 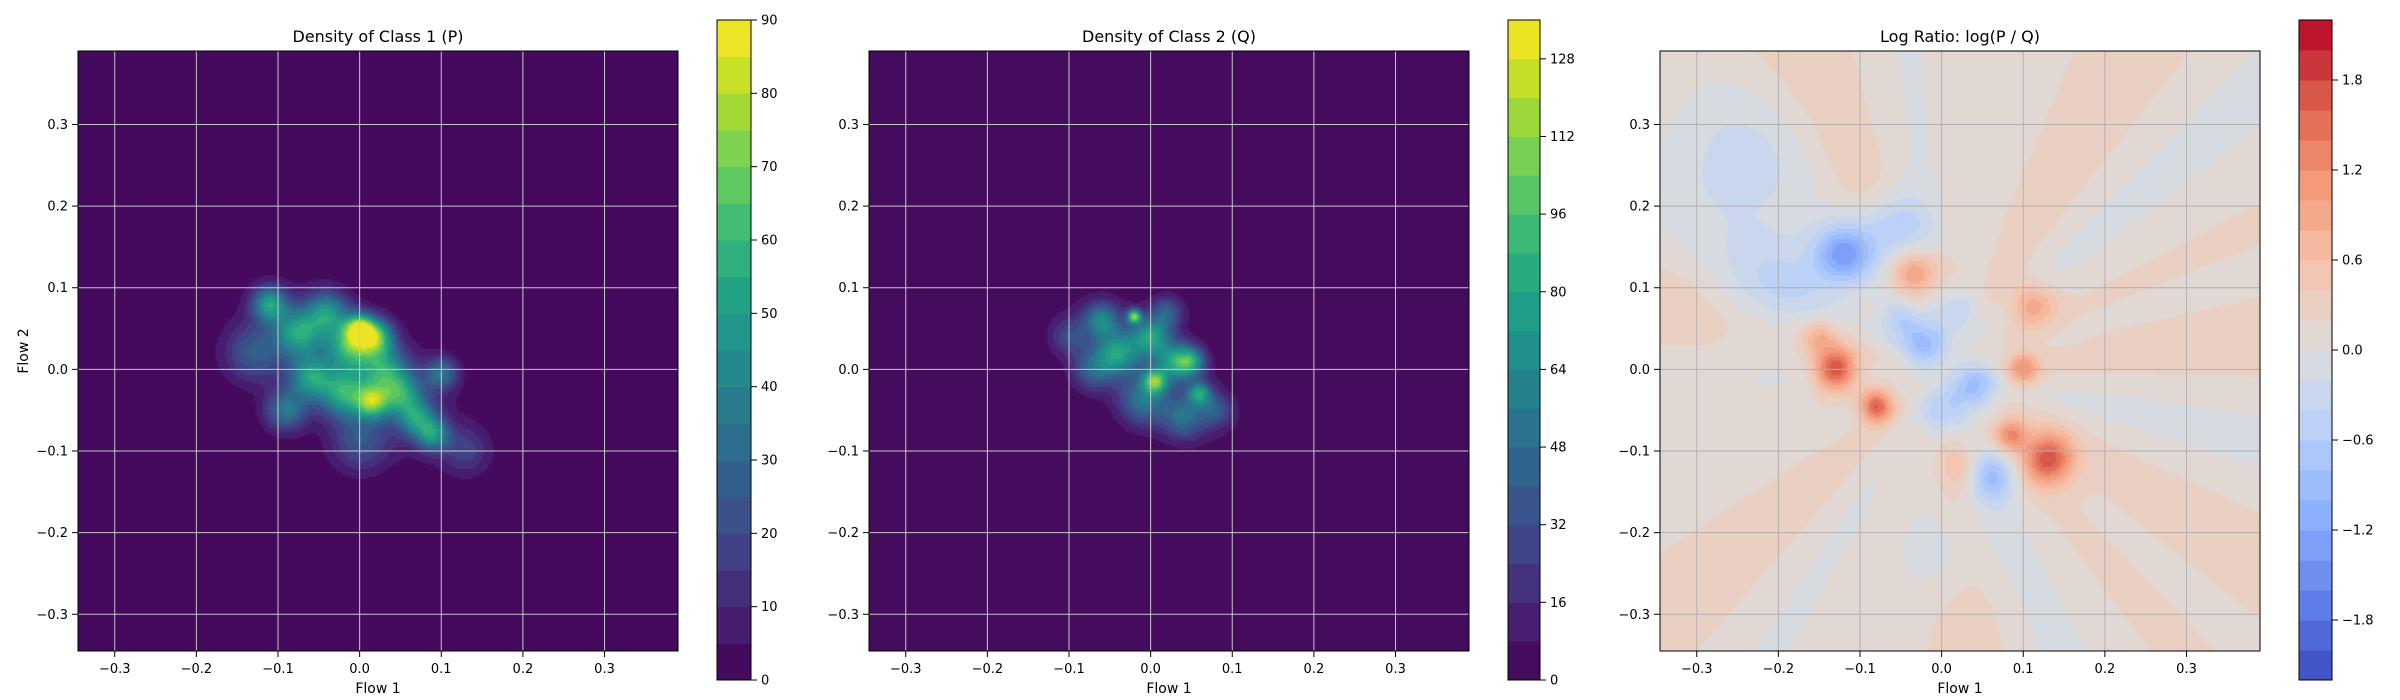 What do you see at coordinates (52, 533) in the screenshot?
I see `y-tick-label: −0.2` at bounding box center [52, 533].